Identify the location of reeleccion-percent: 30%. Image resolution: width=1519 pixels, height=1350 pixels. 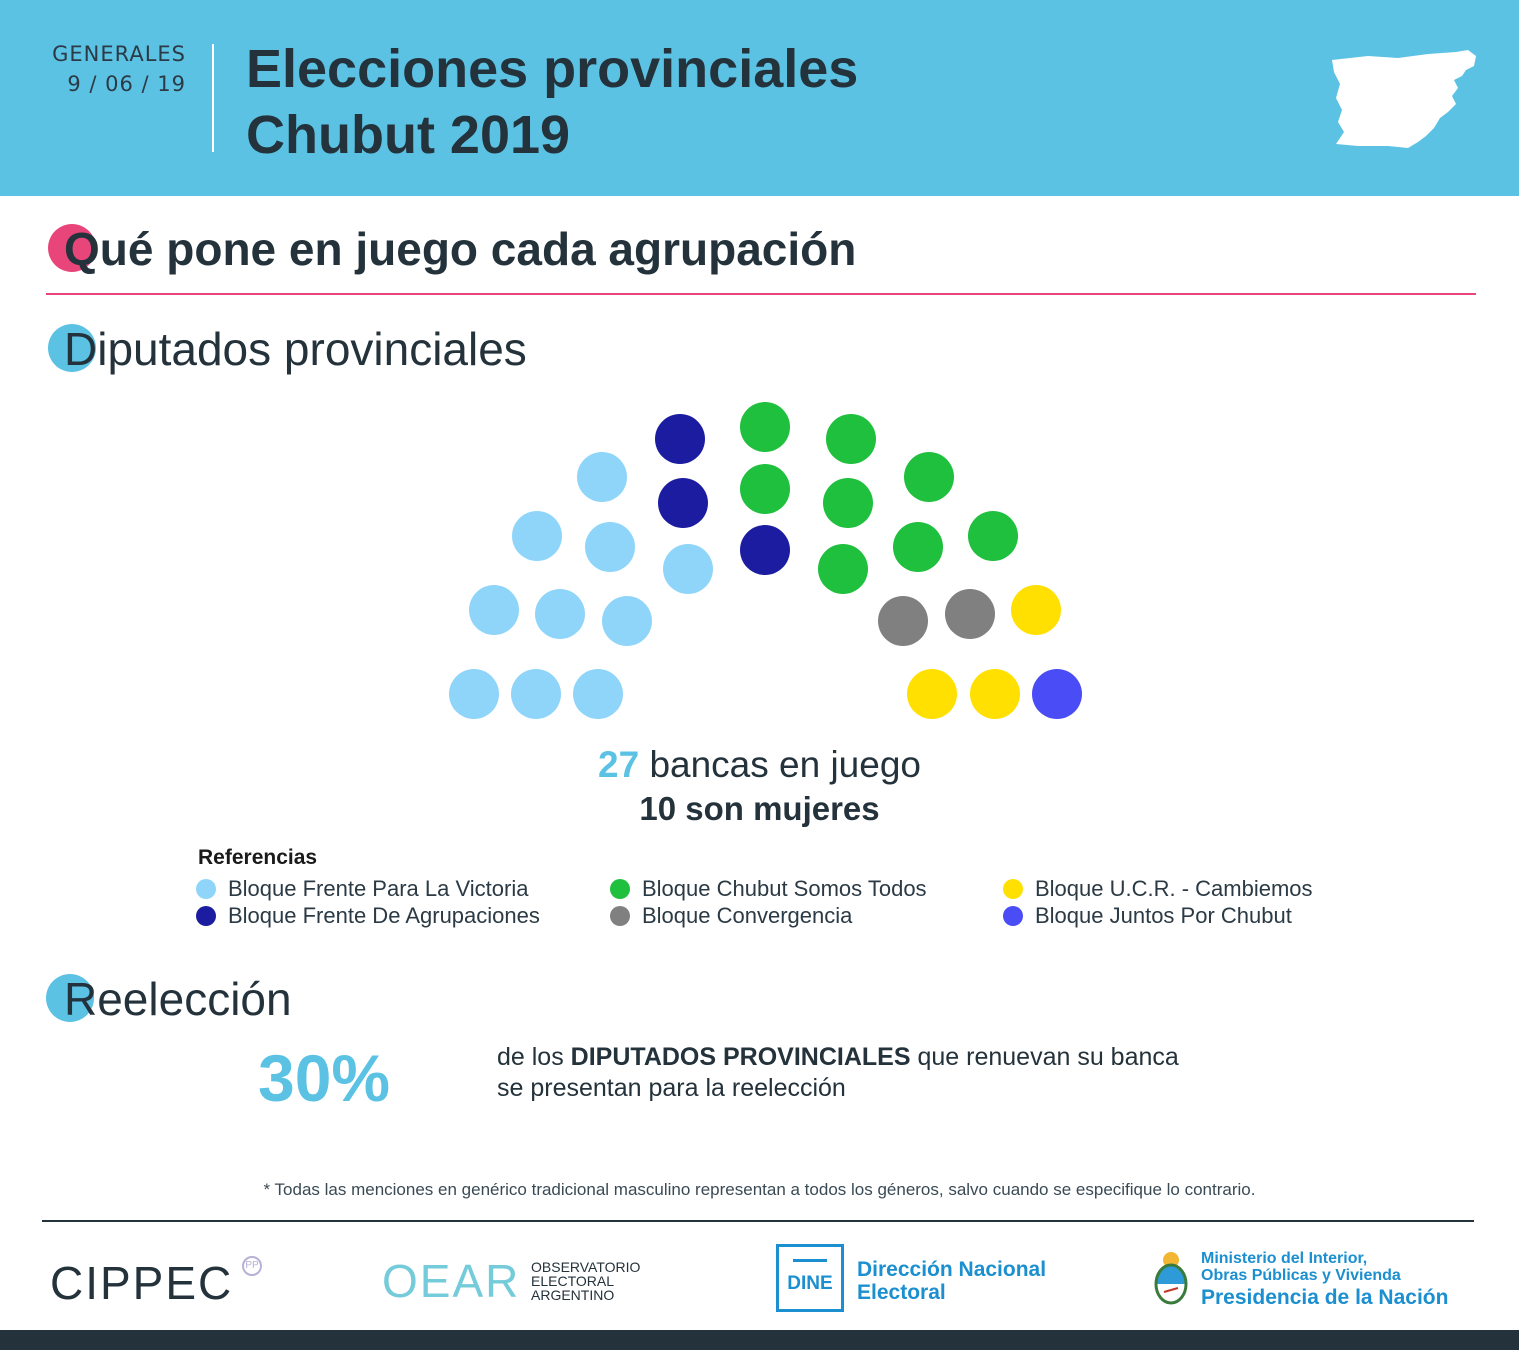
(324, 1078).